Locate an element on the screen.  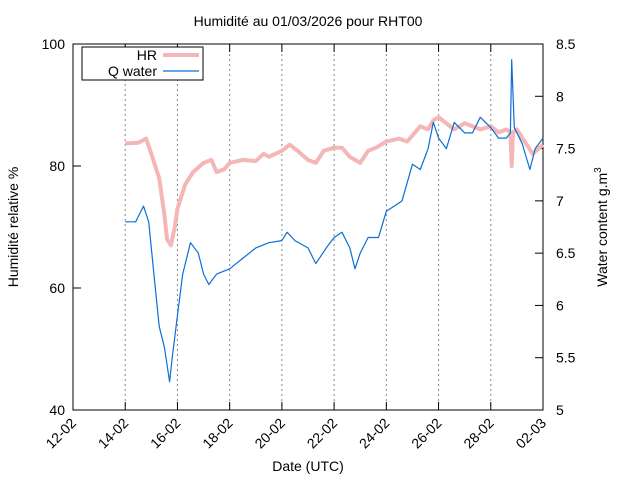
x-axis-label: Date (UTC) is located at coordinates (308, 466).